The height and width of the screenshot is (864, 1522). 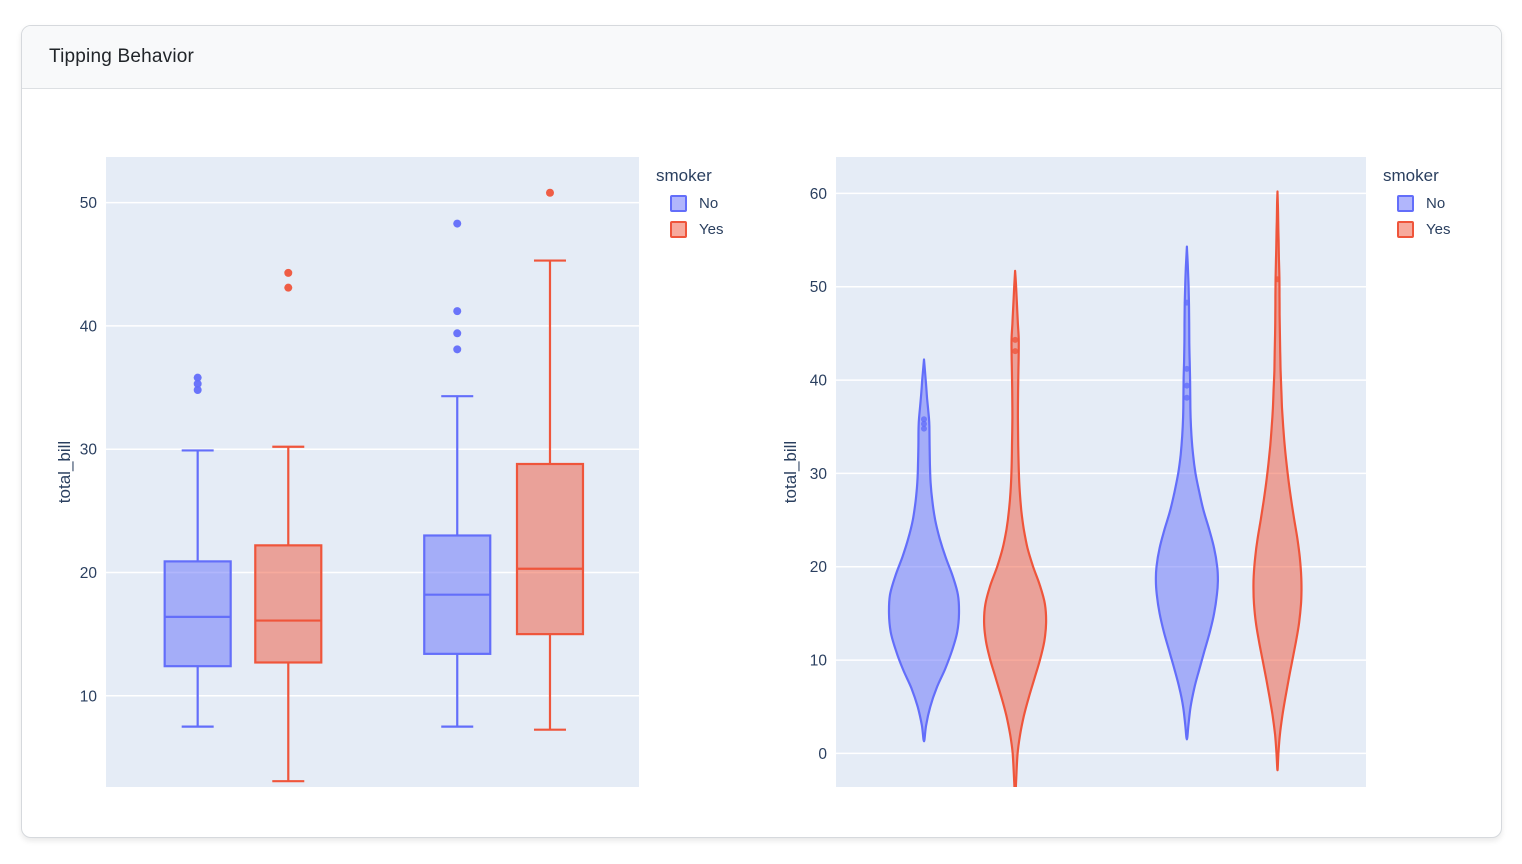 I want to click on box-yes-group2, so click(x=550, y=459).